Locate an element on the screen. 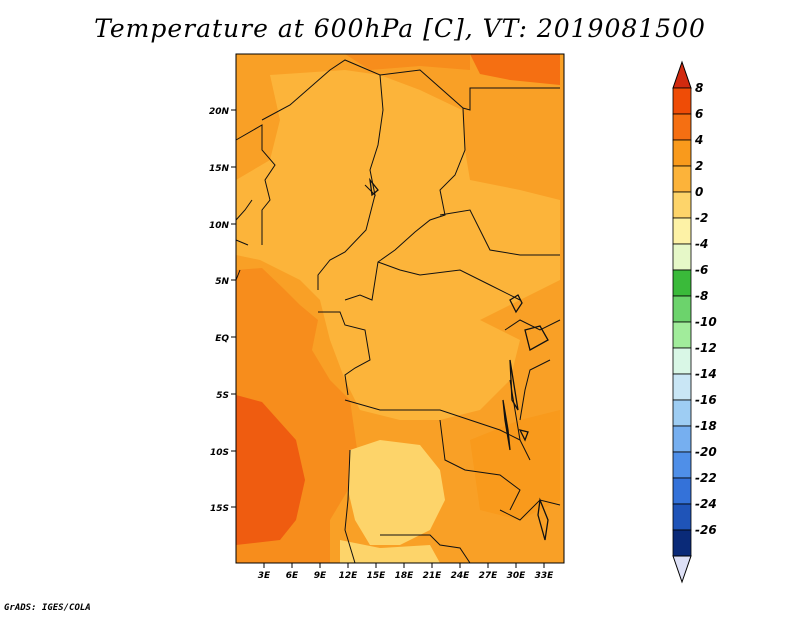  colorbar-label: 8 is located at coordinates (699, 88).